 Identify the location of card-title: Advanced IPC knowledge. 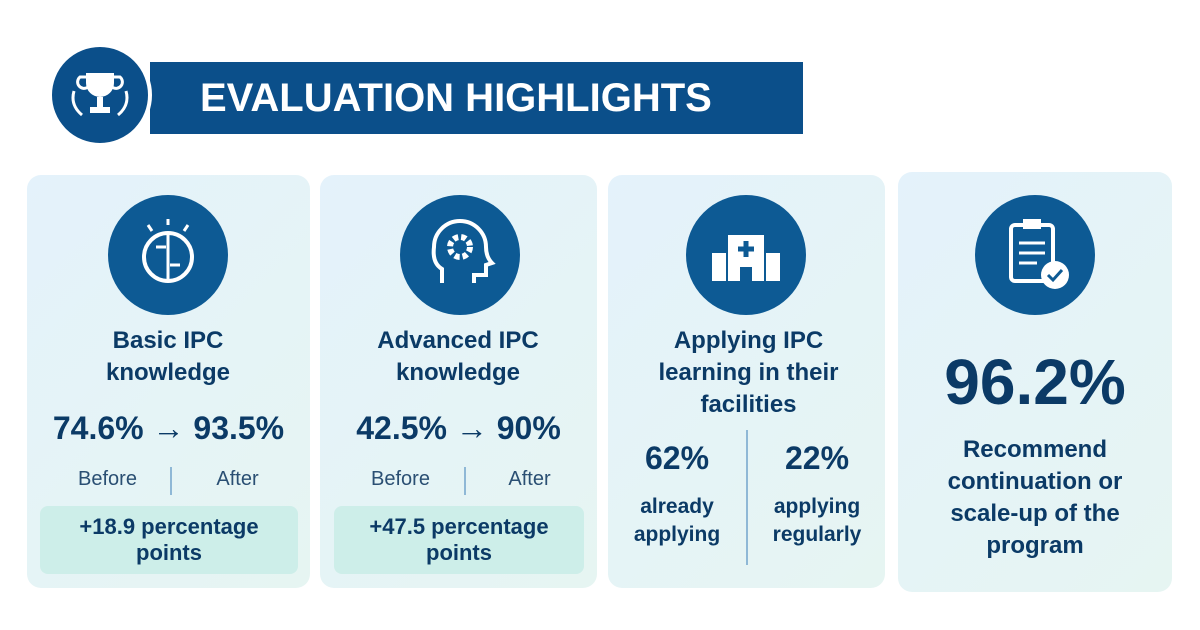
(458, 356).